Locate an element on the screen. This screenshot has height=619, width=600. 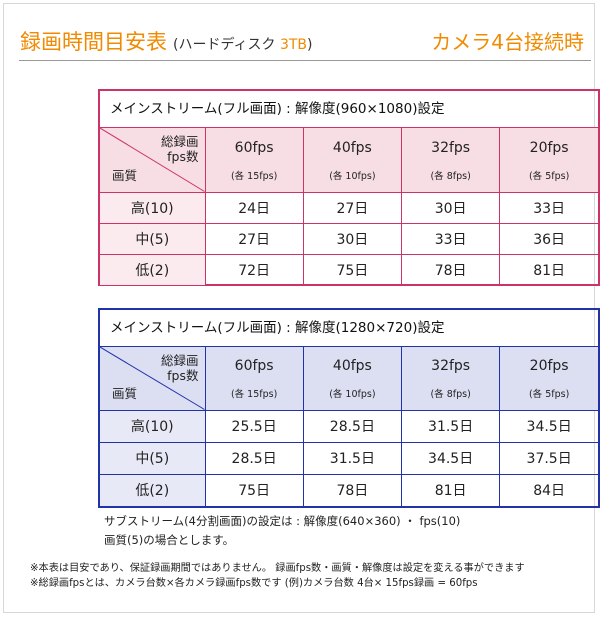
header-divider is located at coordinates (305, 60).